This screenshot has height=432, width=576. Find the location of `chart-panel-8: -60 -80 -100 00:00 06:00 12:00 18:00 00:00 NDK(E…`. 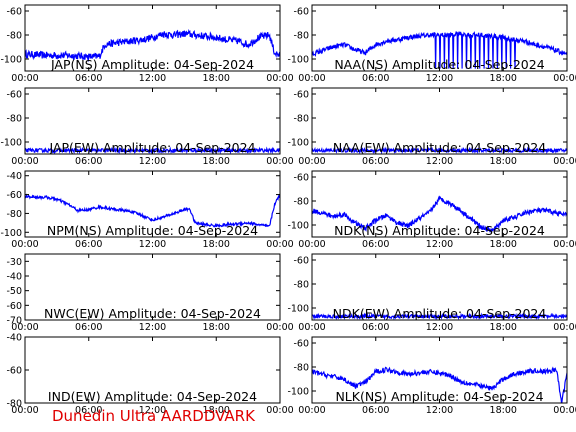

chart-panel-8: -60 -80 -100 00:00 06:00 12:00 18:00 00:00 NDK(E… is located at coordinates (431, 293).